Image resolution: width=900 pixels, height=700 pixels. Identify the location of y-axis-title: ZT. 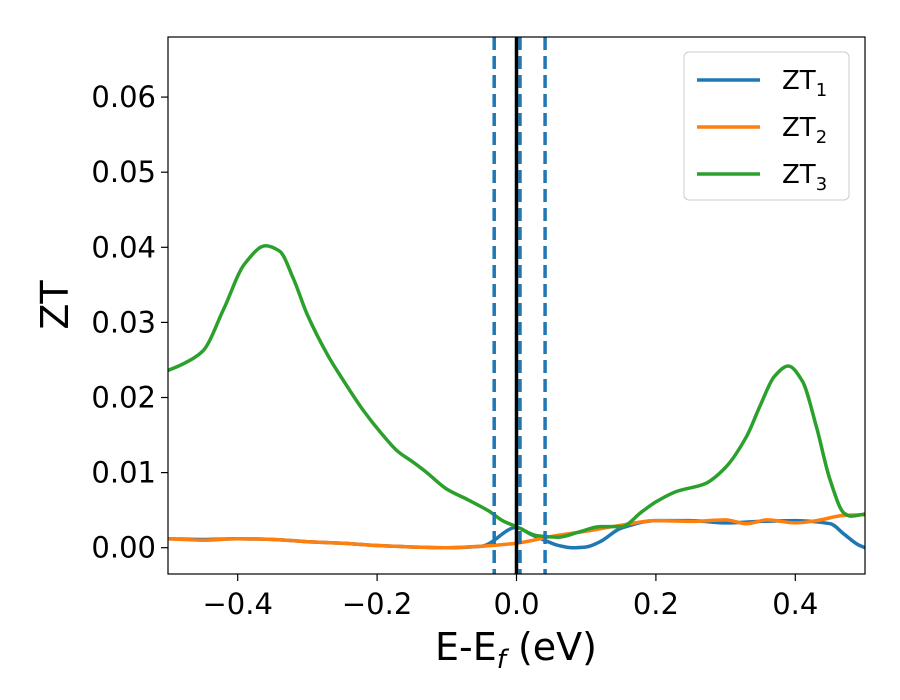
(55, 305).